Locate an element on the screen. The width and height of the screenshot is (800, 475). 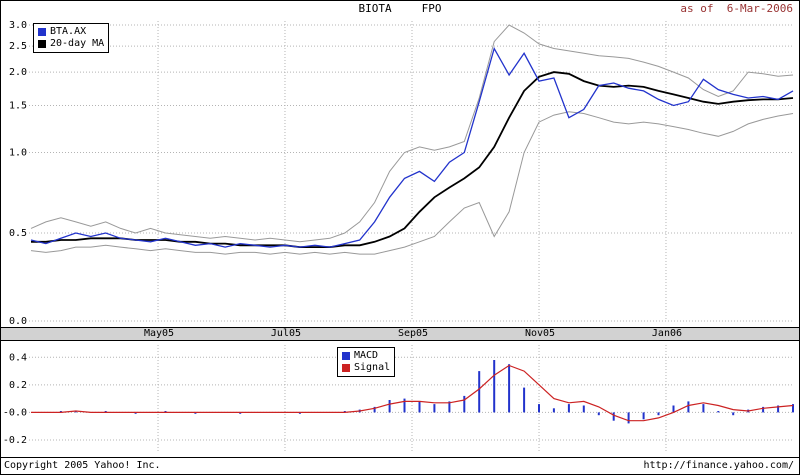
x-axis-date-band: May05 Jul05 Sep05 Nov05 Jan06 is located at coordinates (400, 334).